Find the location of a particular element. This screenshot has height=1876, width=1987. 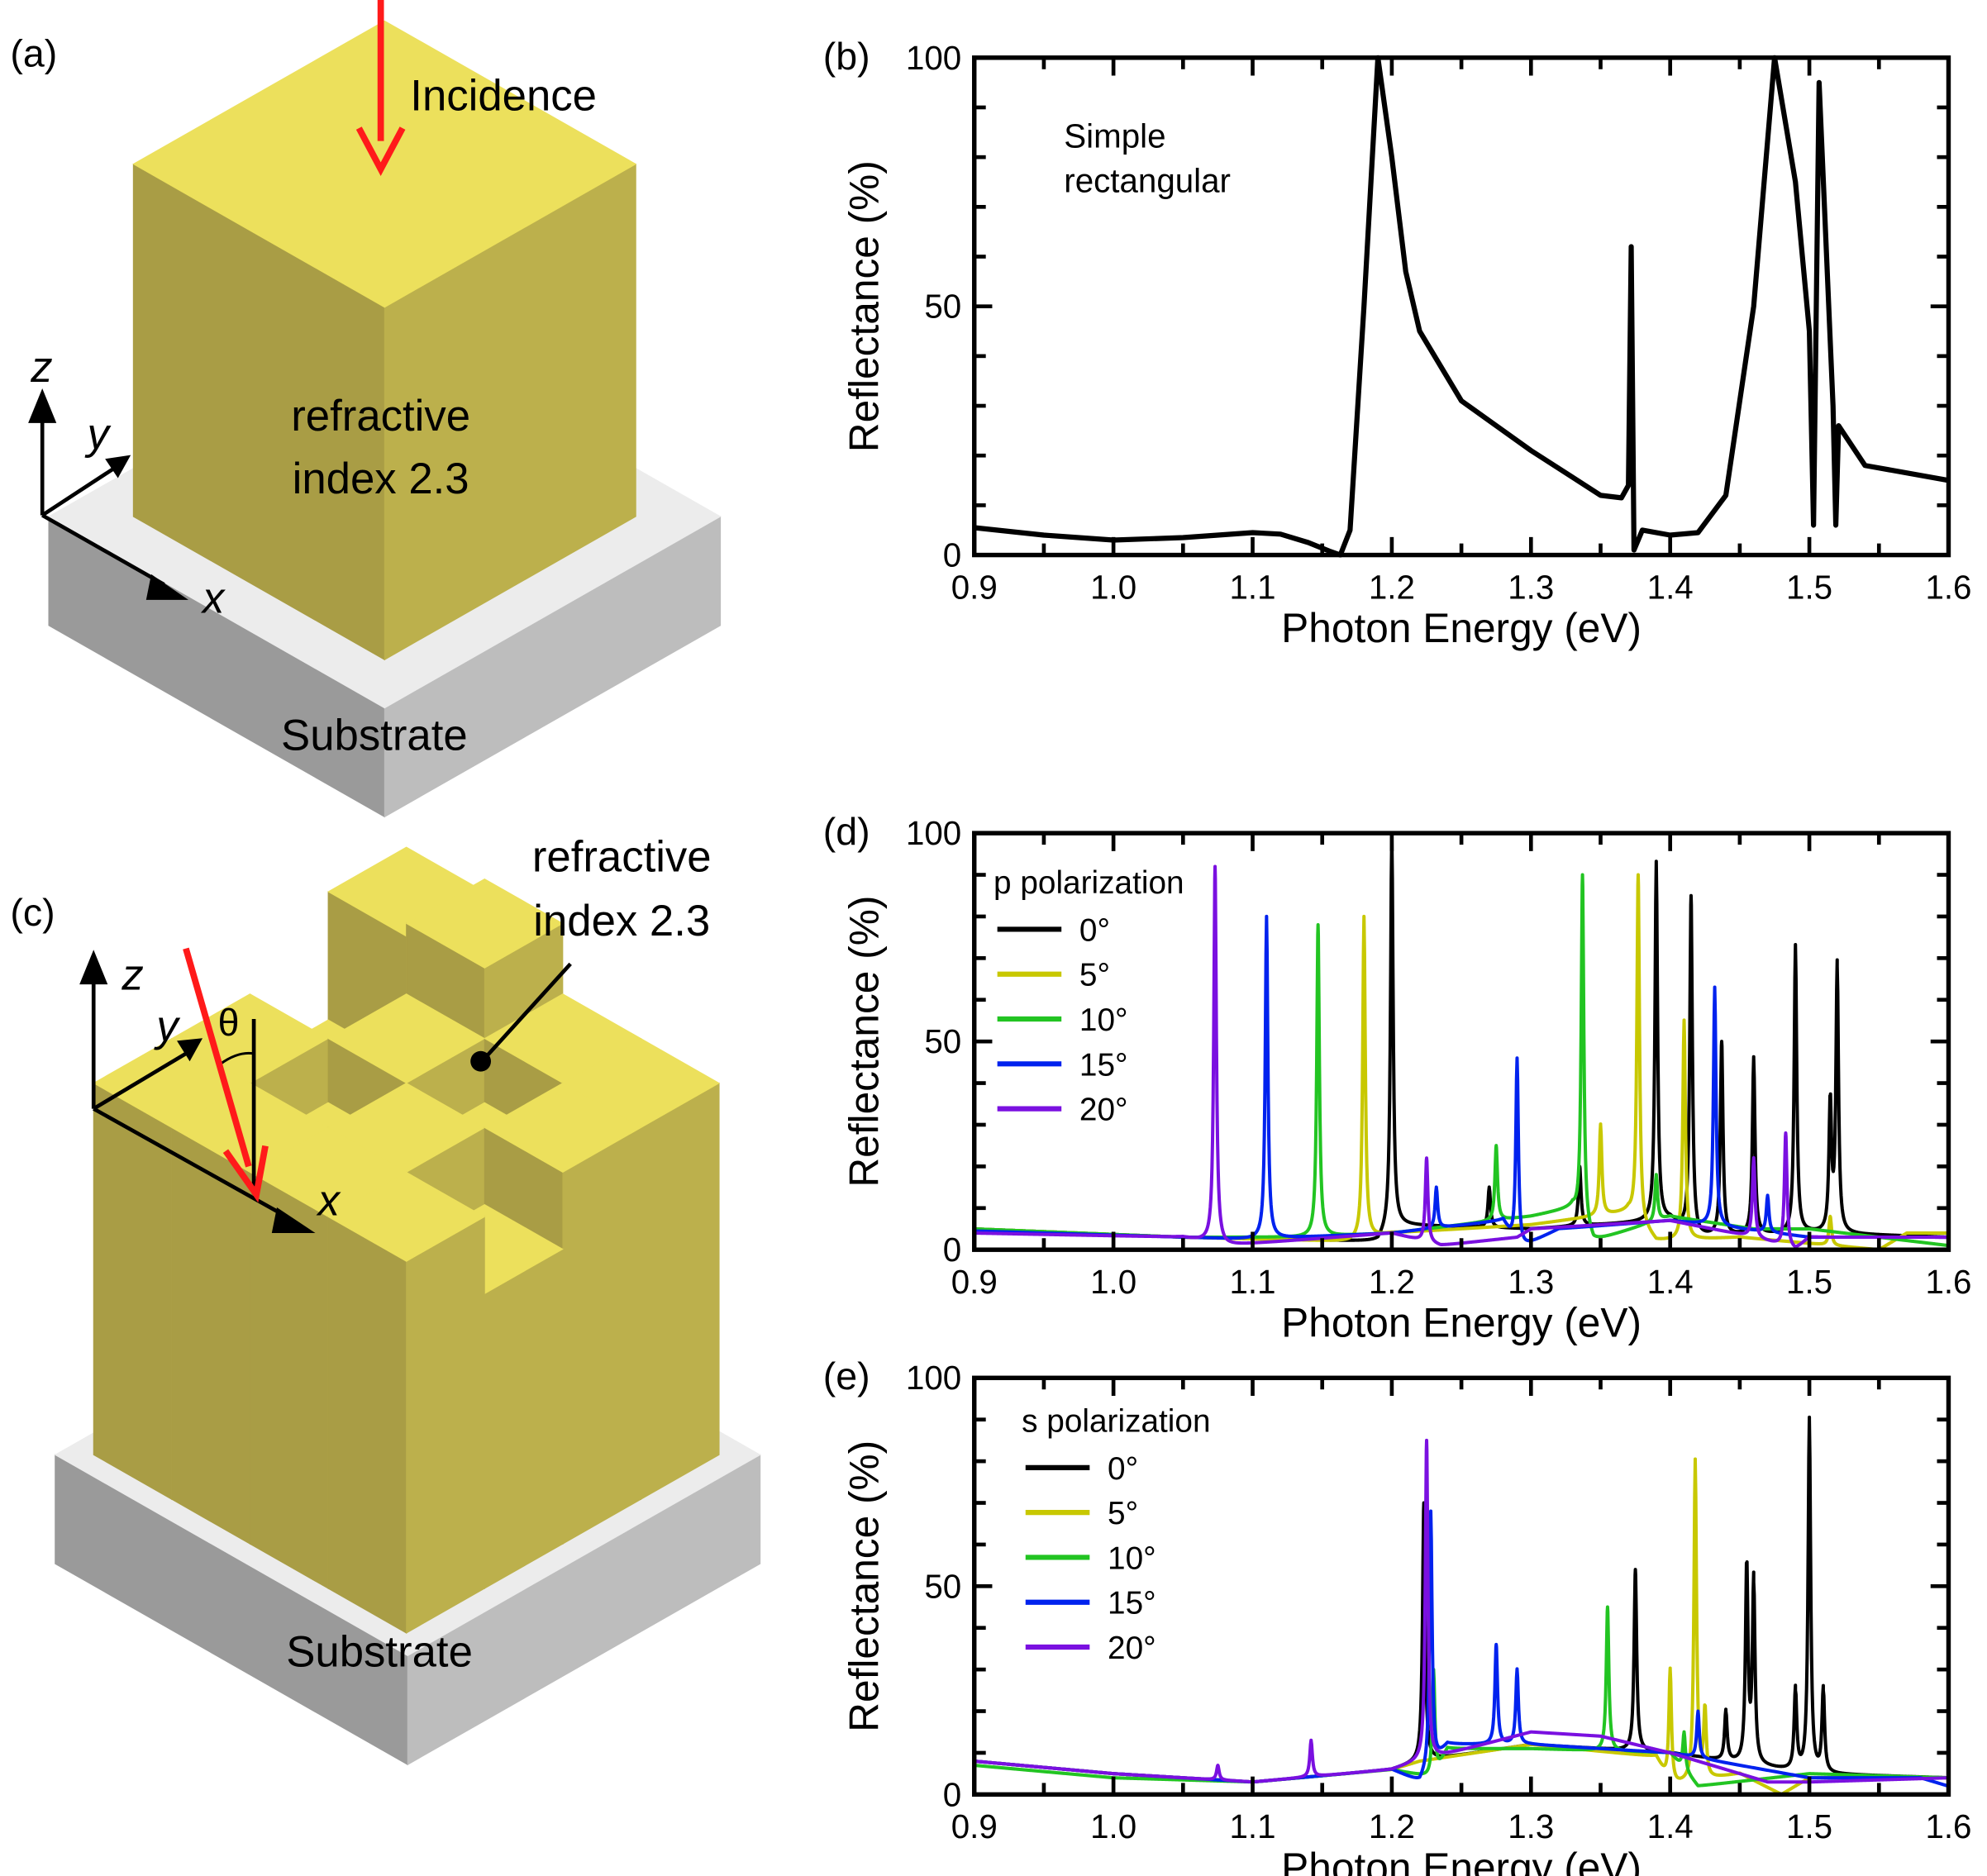

leader-line is located at coordinates (526, 1012).